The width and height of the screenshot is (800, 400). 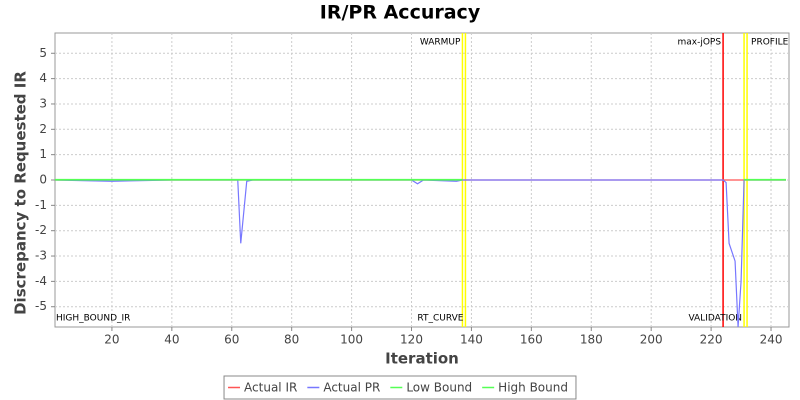 I want to click on y-tick-label: 5, so click(x=43, y=53).